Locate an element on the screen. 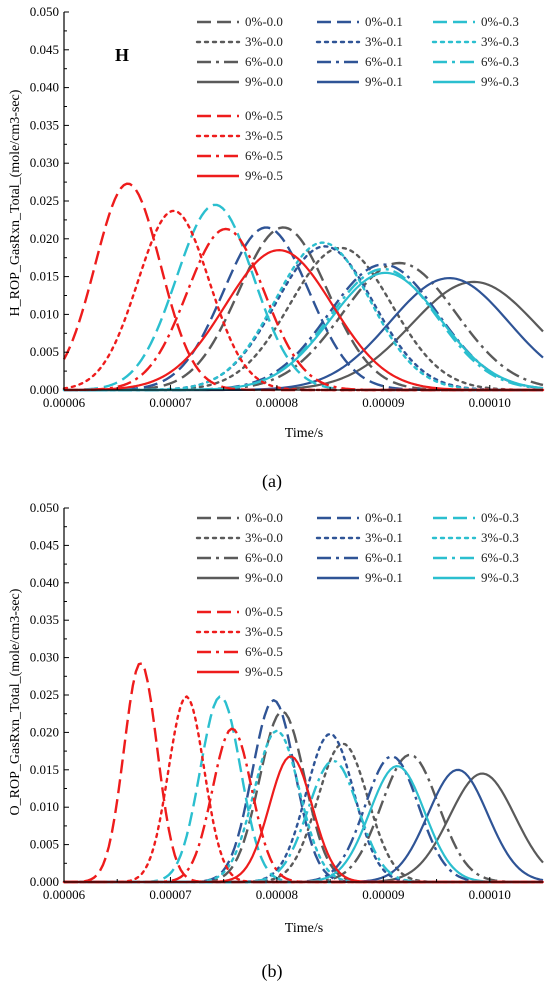  panel-a-legend-label-13: 3%-0.5 is located at coordinates (264, 135).